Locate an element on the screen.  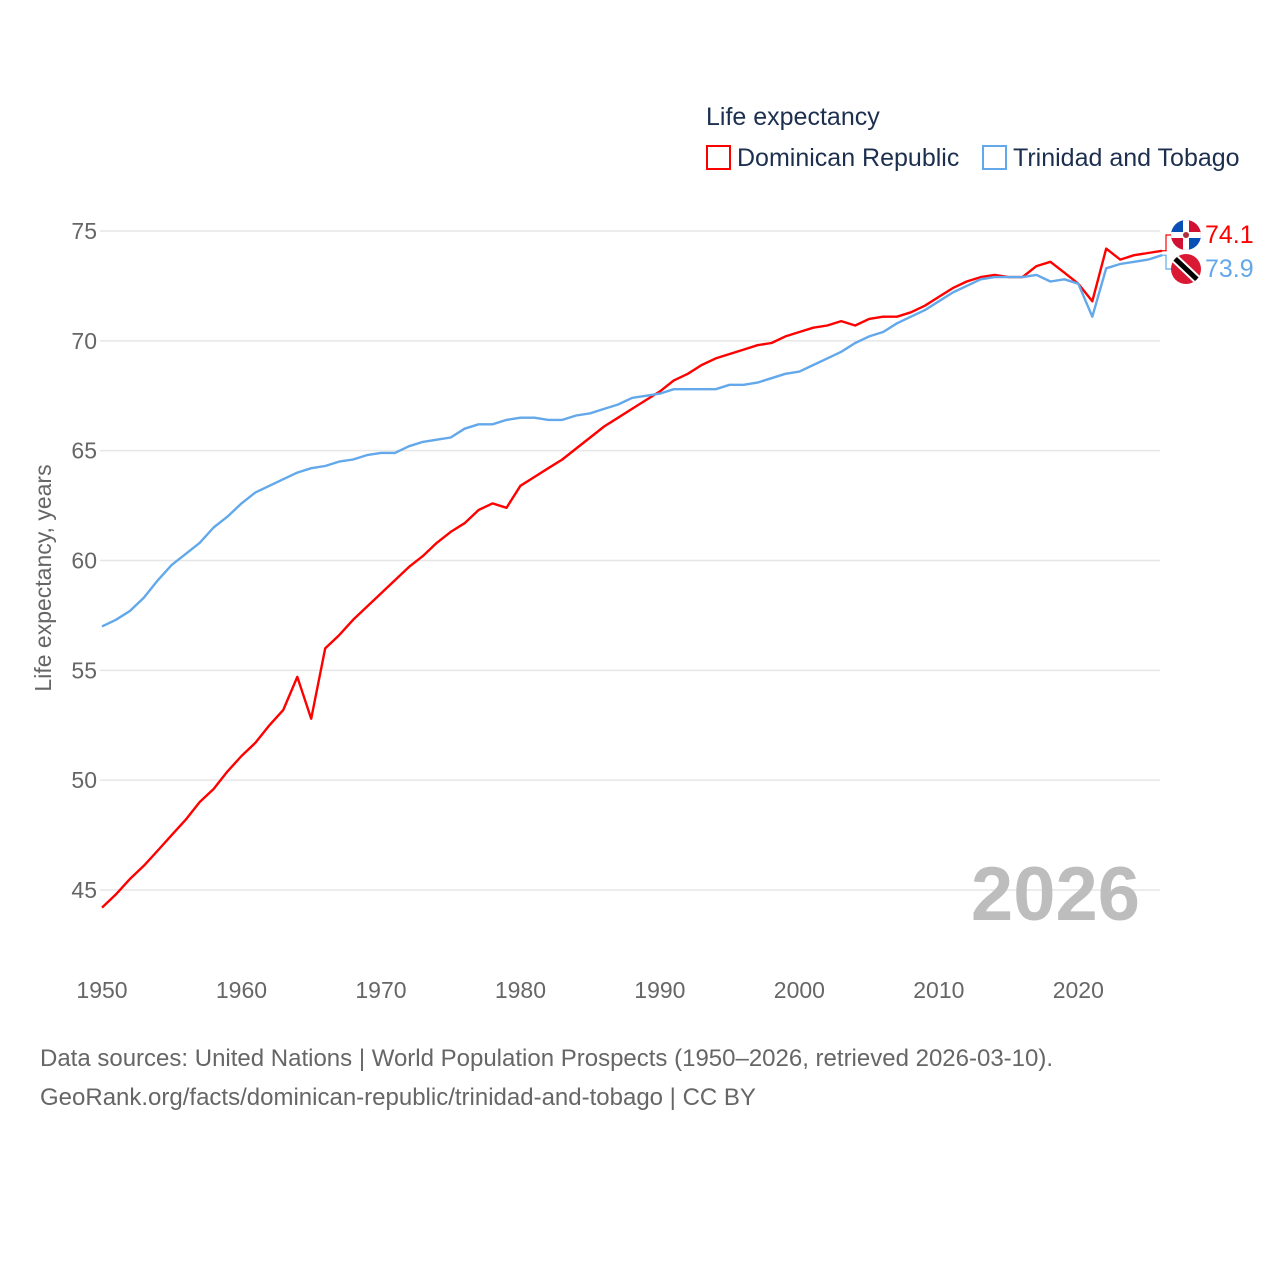
y-tick-label: 55 is located at coordinates (84, 670).